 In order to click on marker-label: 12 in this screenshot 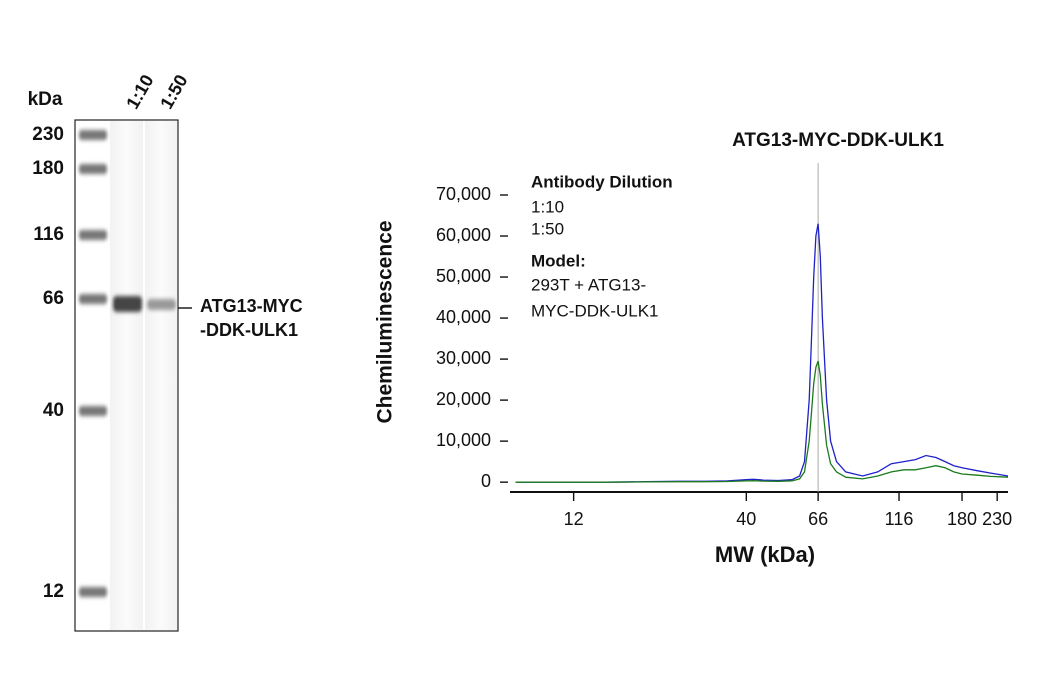, I will do `click(53, 591)`.